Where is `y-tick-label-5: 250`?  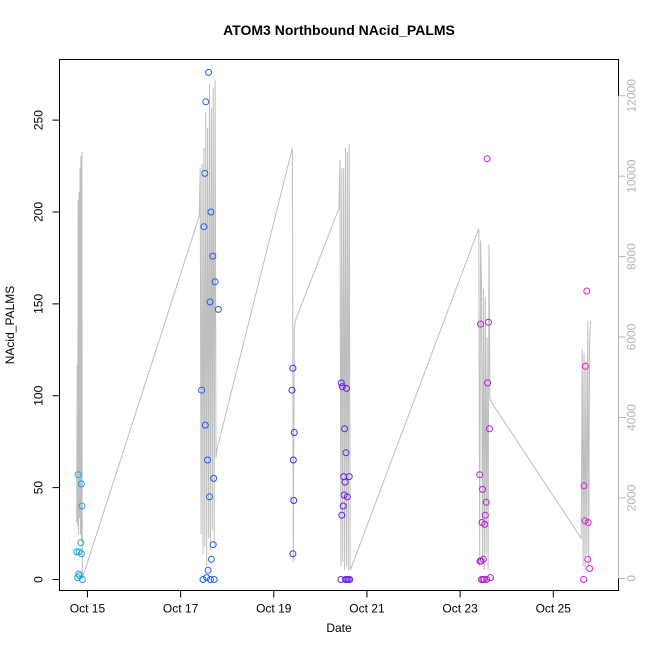
y-tick-label-5: 250 is located at coordinates (39, 120).